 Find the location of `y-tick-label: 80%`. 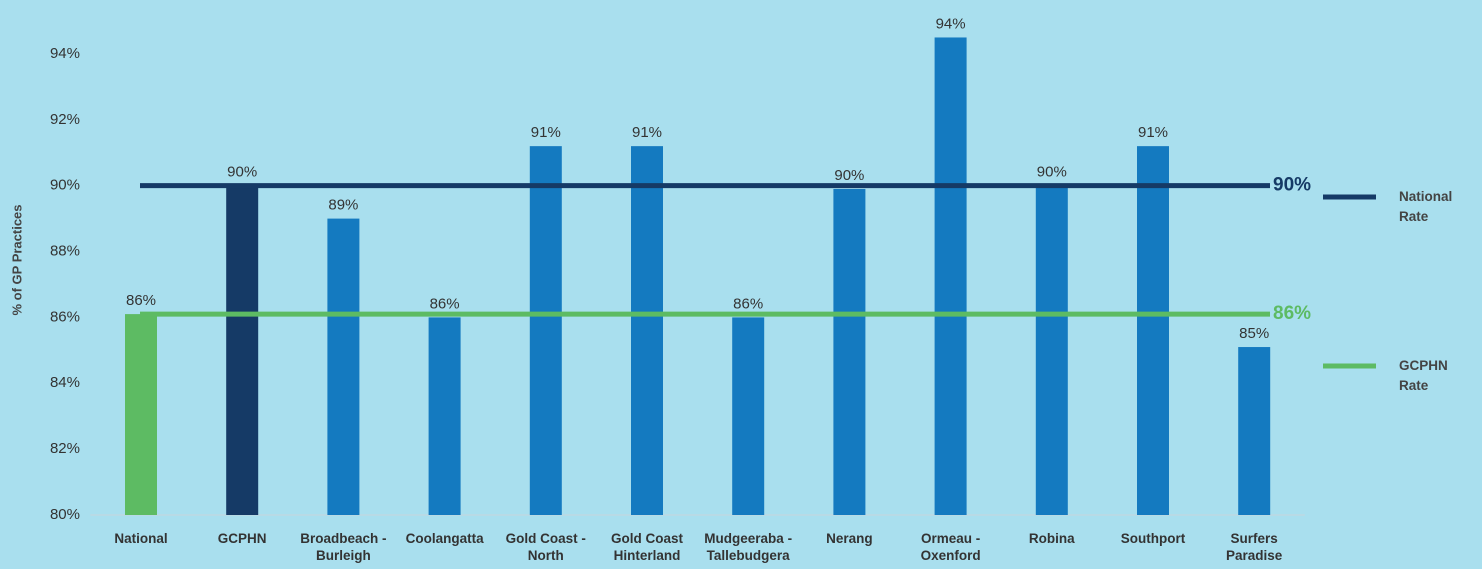

y-tick-label: 80% is located at coordinates (65, 514).